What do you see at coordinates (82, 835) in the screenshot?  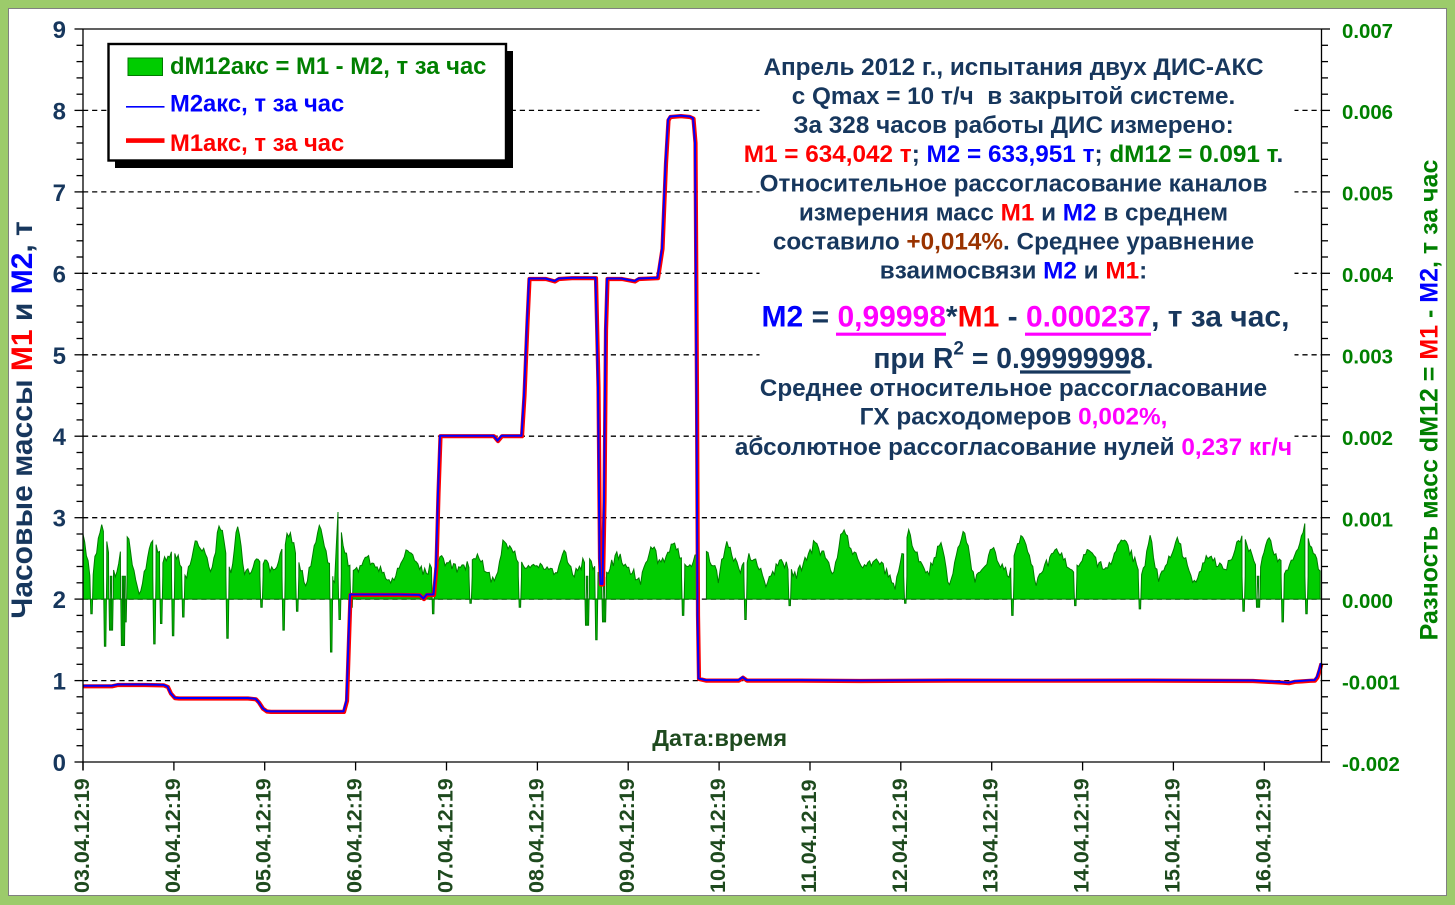 I see `svg-text: 03.04.12:19` at bounding box center [82, 835].